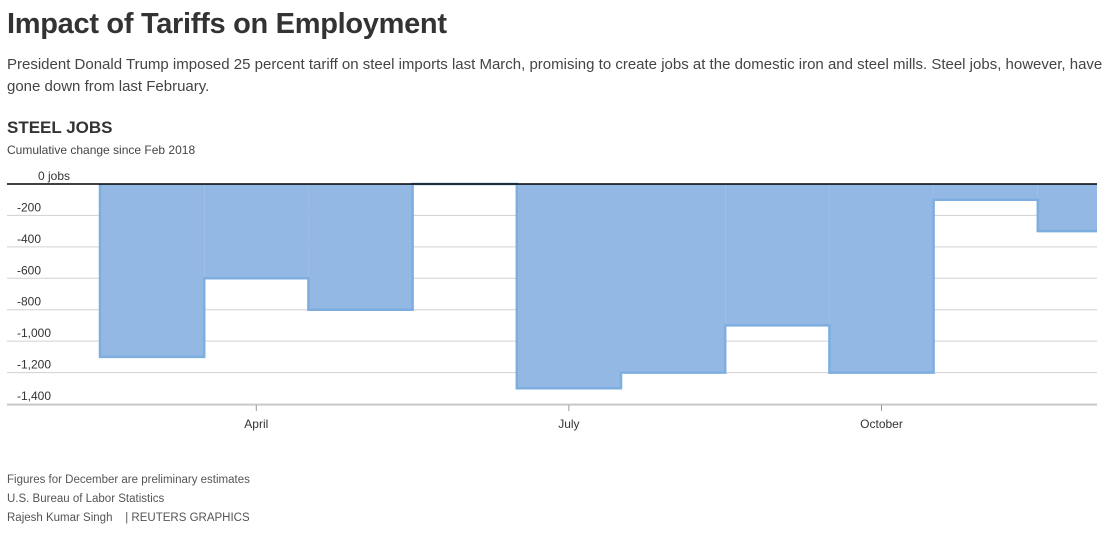  What do you see at coordinates (881, 424) in the screenshot?
I see `x-tick-label: October` at bounding box center [881, 424].